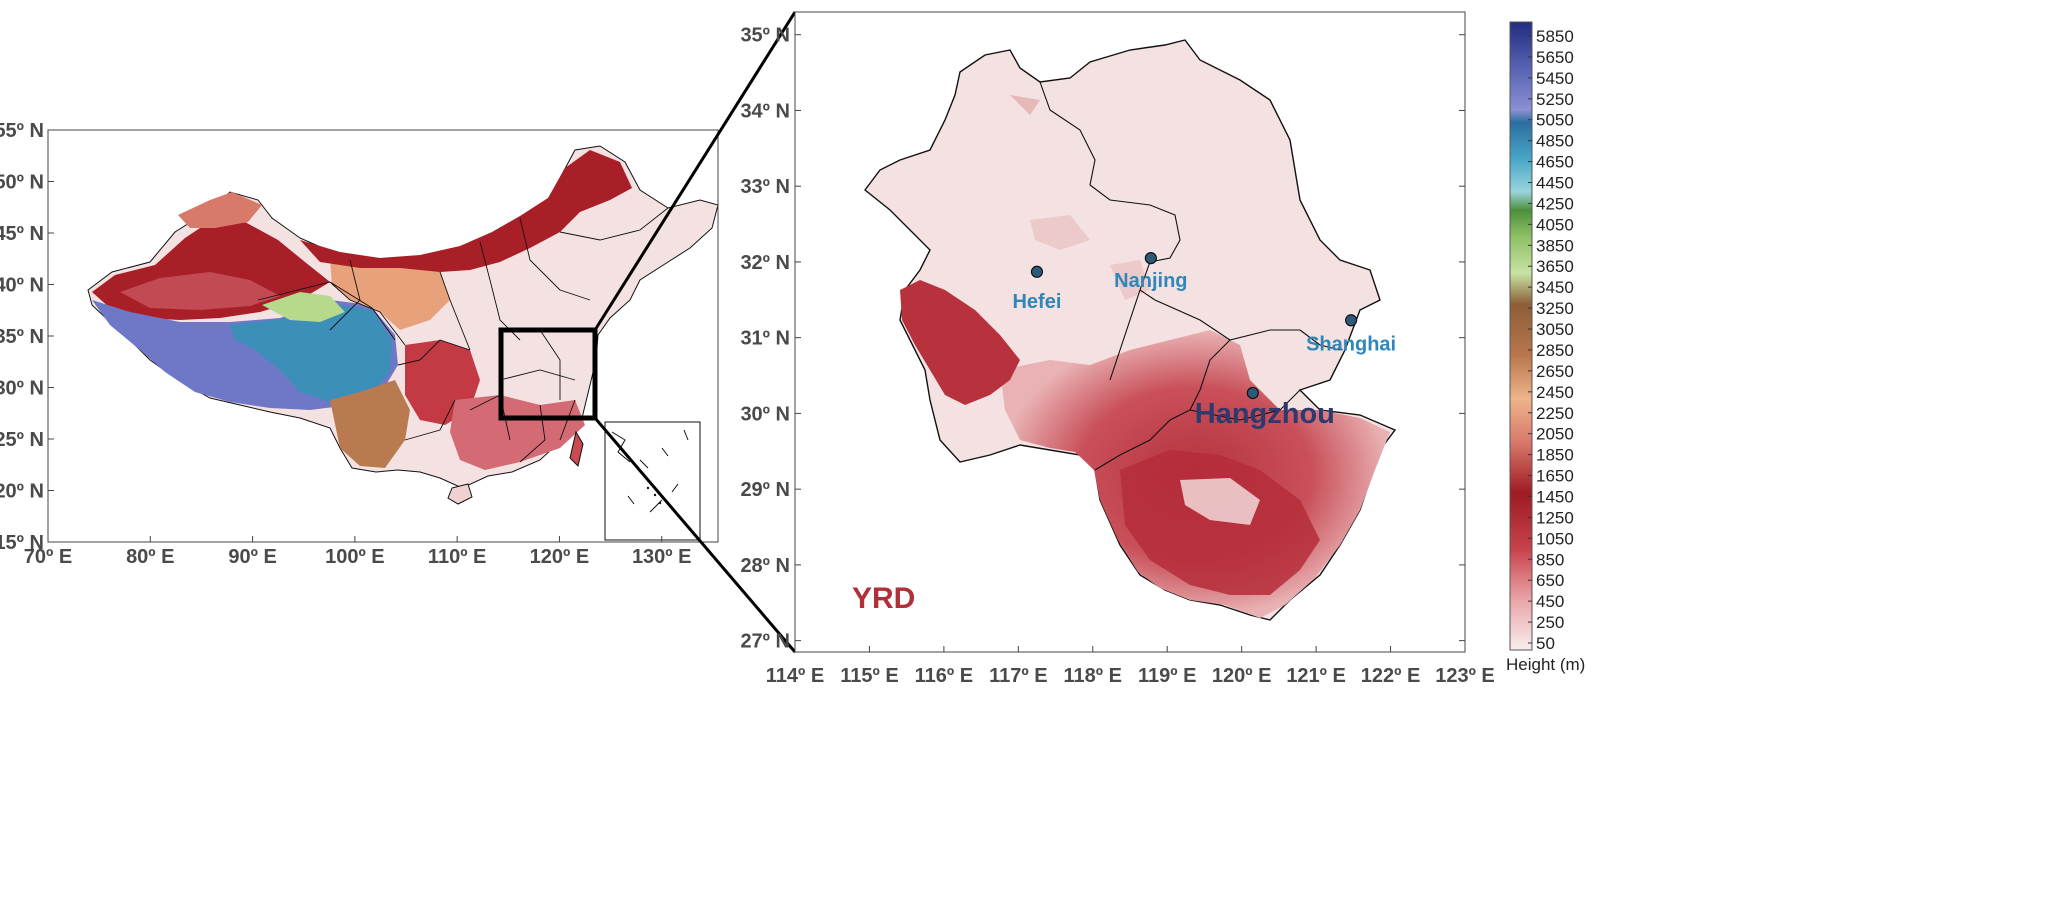 This screenshot has height=910, width=2067. Describe the element at coordinates (1555, 413) in the screenshot. I see `colorbar-tick-label: 2250` at that location.